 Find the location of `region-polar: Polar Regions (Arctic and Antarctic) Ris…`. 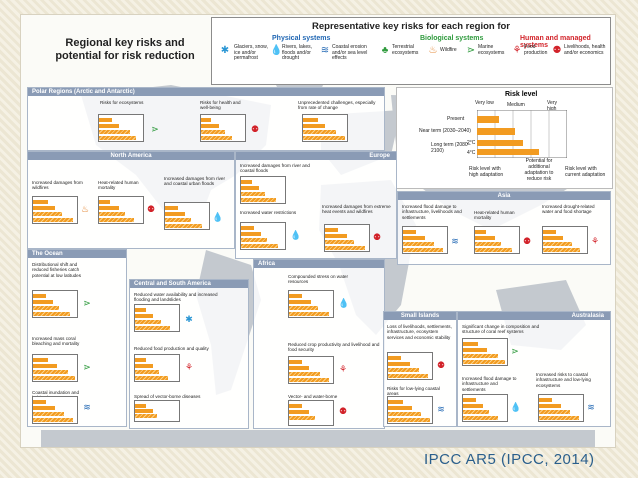

region-polar: Polar Regions (Arctic and Antarctic) Ris… is located at coordinates (206, 119).